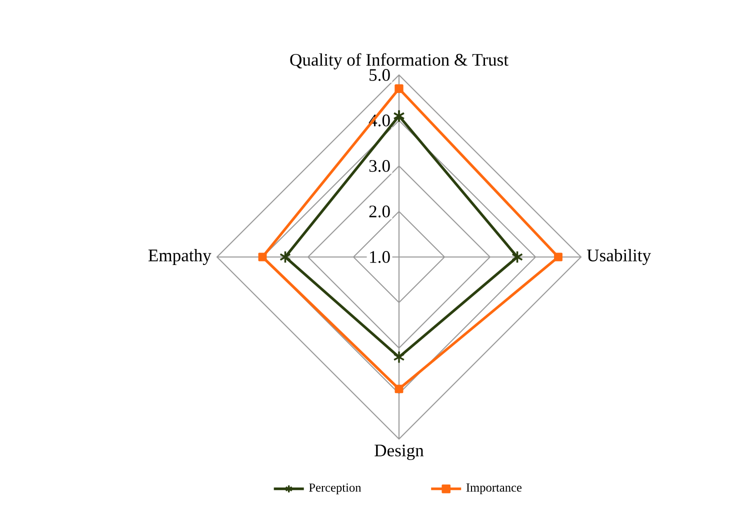 This screenshot has width=739, height=524. Describe the element at coordinates (335, 488) in the screenshot. I see `legend-label: Perception` at that location.